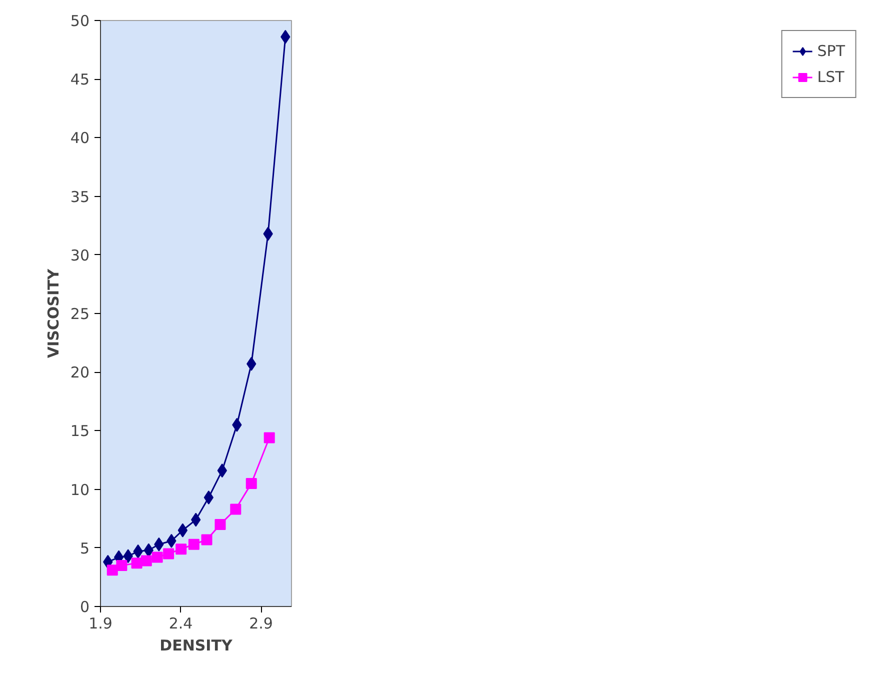  Describe the element at coordinates (80, 138) in the screenshot. I see `y-tick-label: 40` at that location.